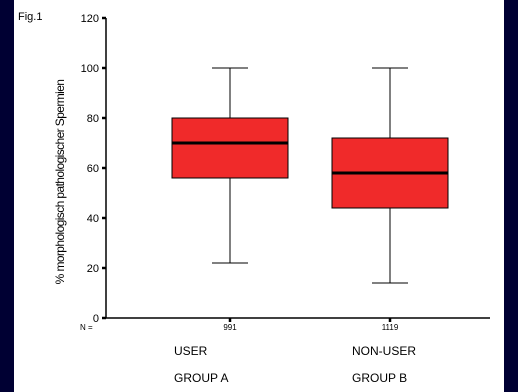 This screenshot has width=518, height=392. I want to click on group-label-line1: USER, so click(191, 351).